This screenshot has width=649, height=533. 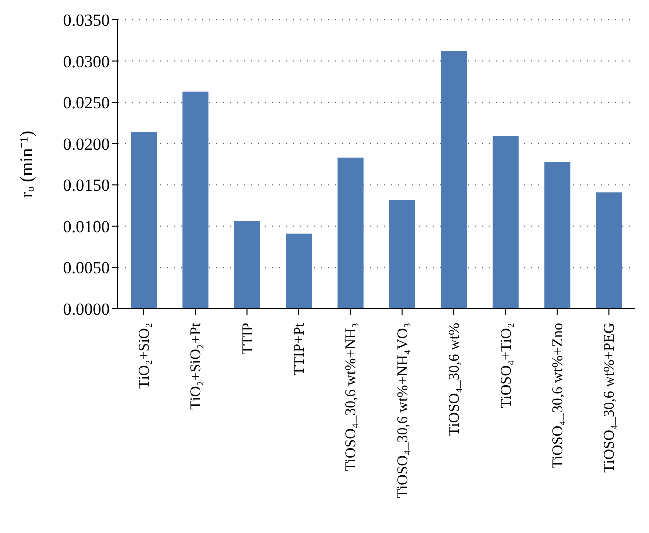 What do you see at coordinates (506, 365) in the screenshot?
I see `x-tick-label: TiOSO₄+TiO₂` at bounding box center [506, 365].